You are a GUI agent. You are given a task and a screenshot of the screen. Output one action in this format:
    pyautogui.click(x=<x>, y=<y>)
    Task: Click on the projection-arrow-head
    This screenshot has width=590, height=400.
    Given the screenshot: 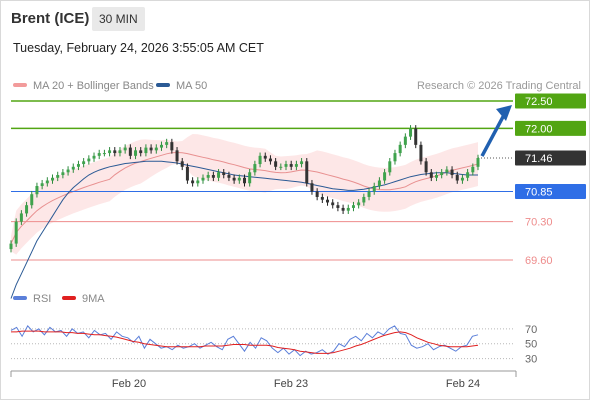 What is the action you would take?
    pyautogui.click(x=504, y=112)
    